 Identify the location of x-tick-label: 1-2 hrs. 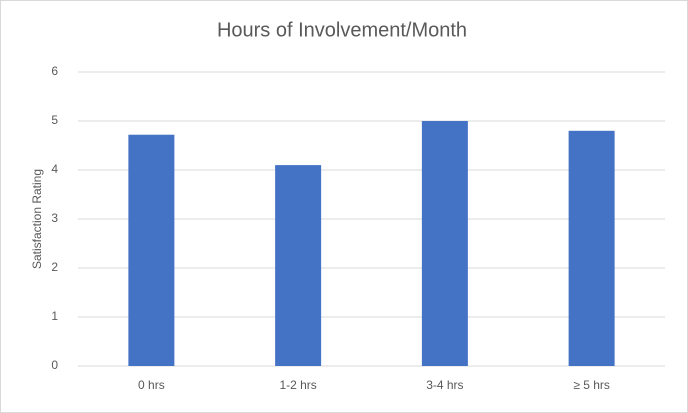
(297, 385).